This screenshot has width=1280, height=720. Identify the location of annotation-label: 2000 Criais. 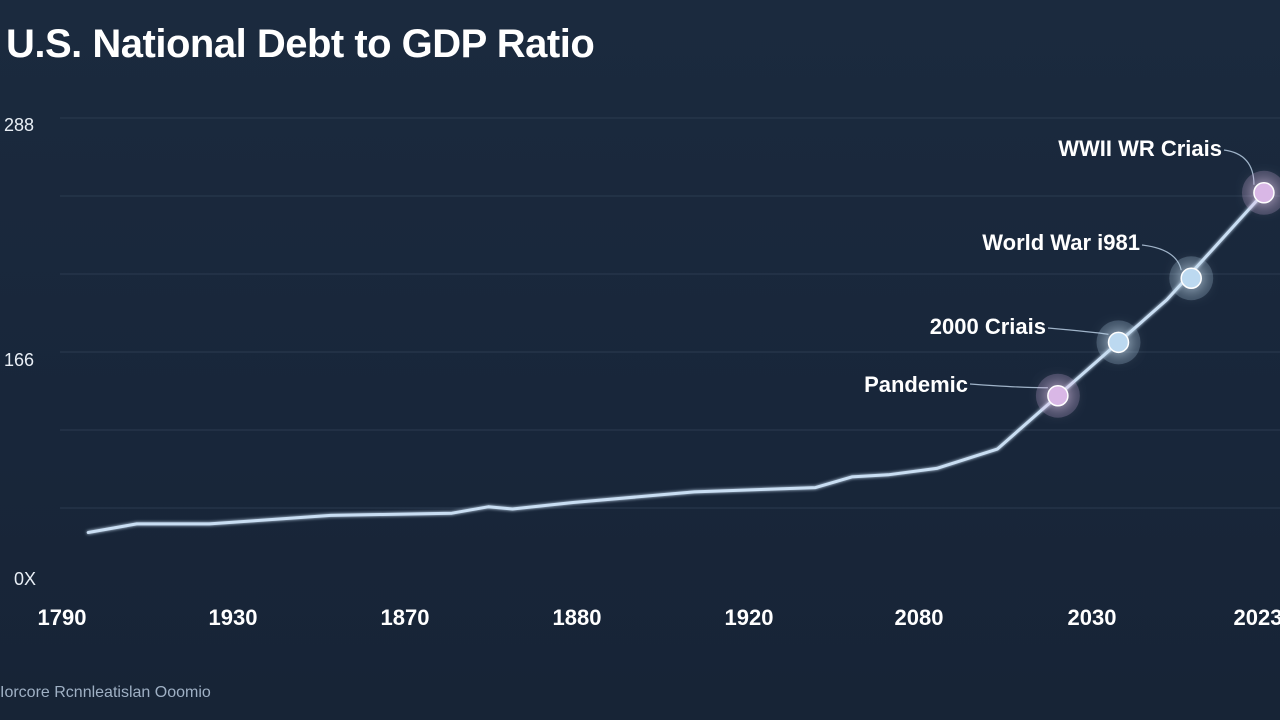
(988, 326).